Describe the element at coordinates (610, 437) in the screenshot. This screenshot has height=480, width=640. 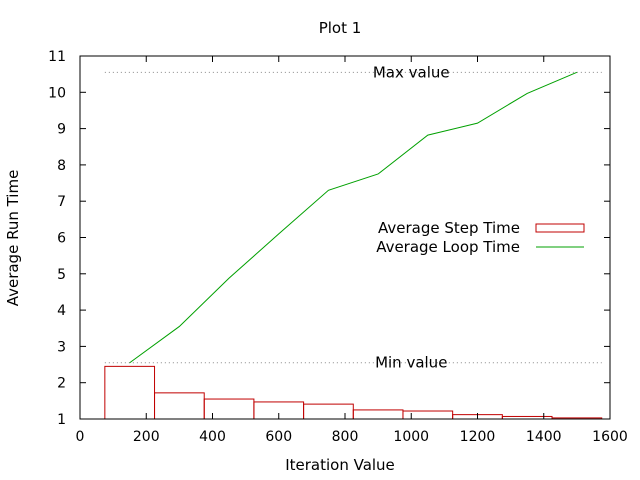
I see `x-tick-label: 1600` at that location.